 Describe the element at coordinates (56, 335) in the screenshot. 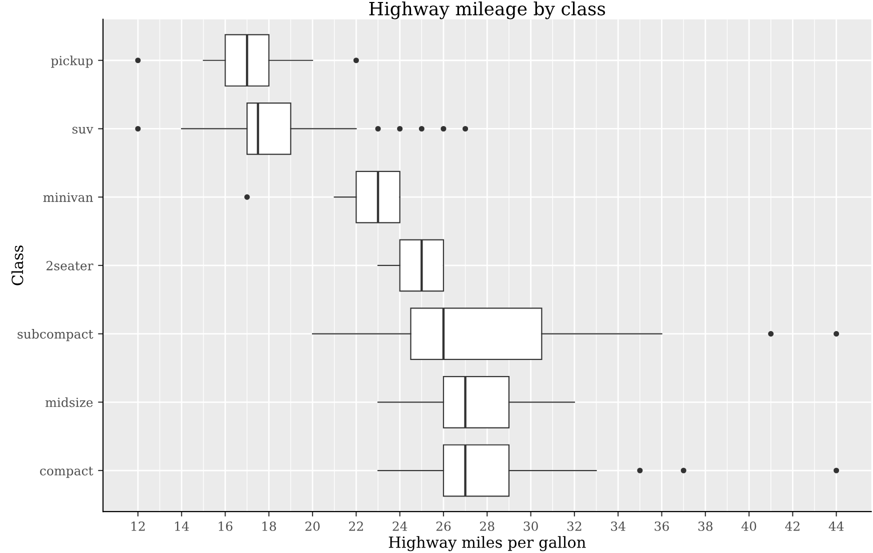

I see `y-tick-label: subcompact` at that location.